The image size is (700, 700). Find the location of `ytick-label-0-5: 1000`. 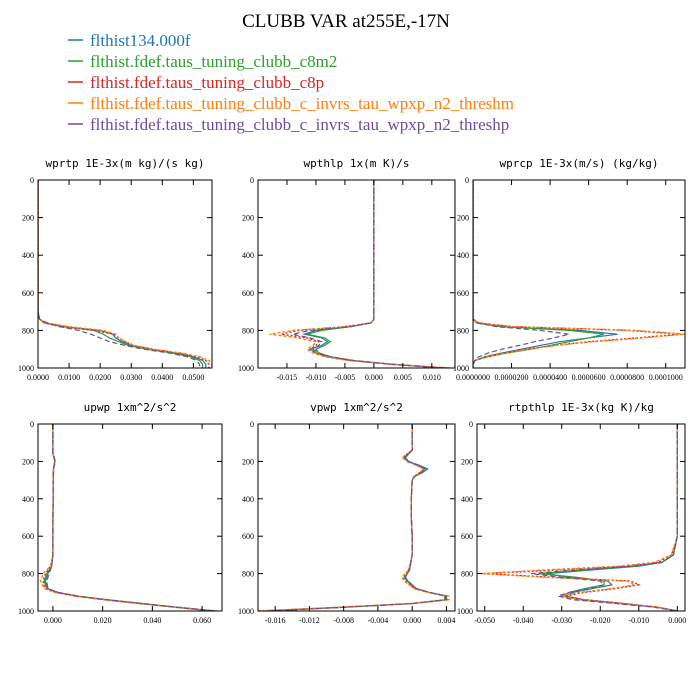

ytick-label-0-5: 1000 is located at coordinates (26, 368).